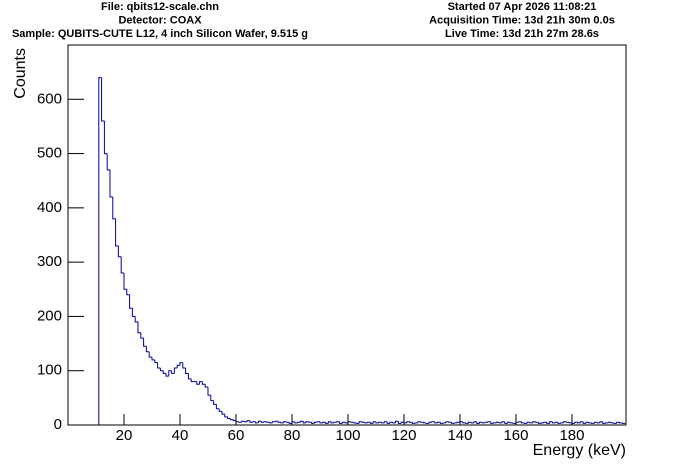 The width and height of the screenshot is (696, 472). What do you see at coordinates (347, 435) in the screenshot?
I see `x-tick-label: 100` at bounding box center [347, 435].